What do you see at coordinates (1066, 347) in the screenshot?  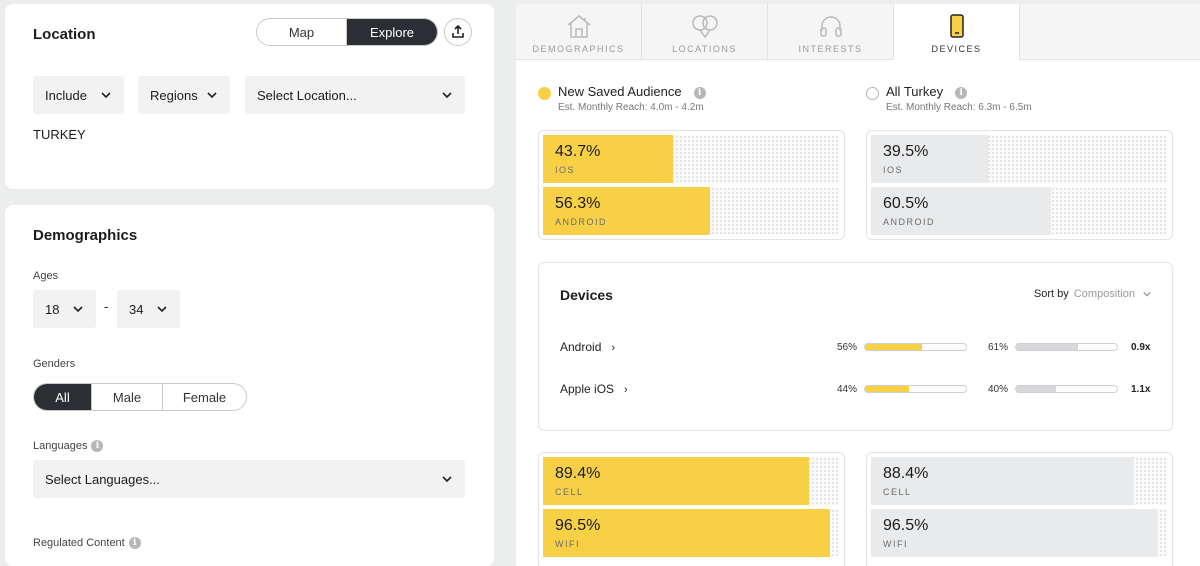 I see `device-secondary-bar` at bounding box center [1066, 347].